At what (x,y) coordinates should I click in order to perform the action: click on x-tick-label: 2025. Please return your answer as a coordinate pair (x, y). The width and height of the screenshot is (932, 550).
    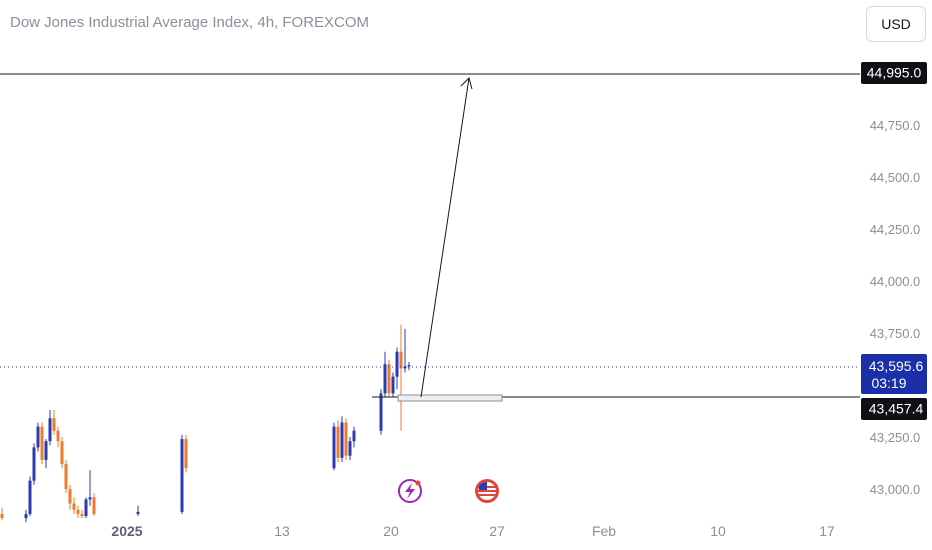
    Looking at the image, I should click on (126, 531).